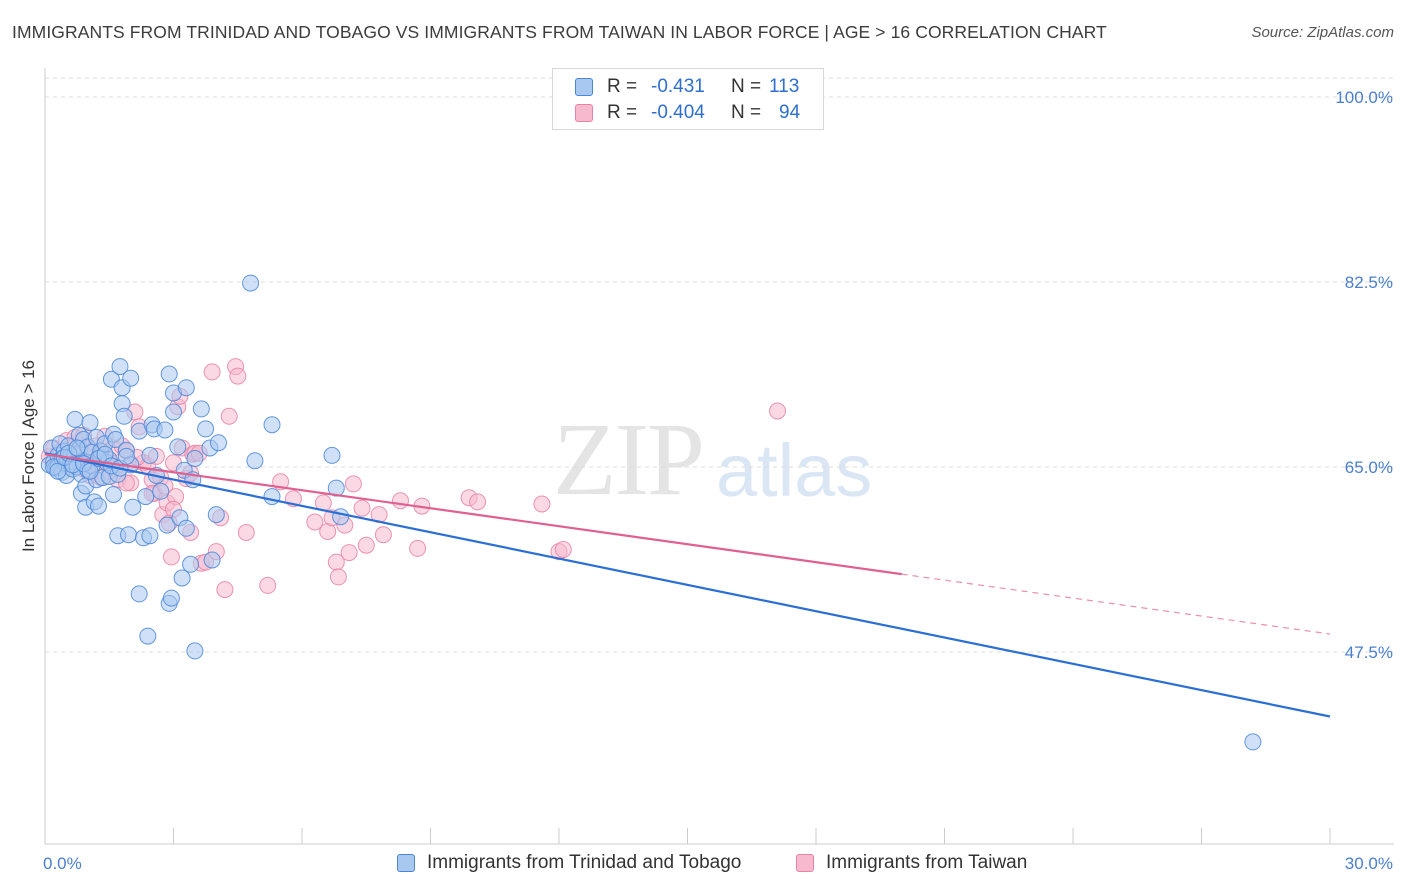  What do you see at coordinates (1322, 32) in the screenshot?
I see `source-label: Source: ZipAtlas.com` at bounding box center [1322, 32].